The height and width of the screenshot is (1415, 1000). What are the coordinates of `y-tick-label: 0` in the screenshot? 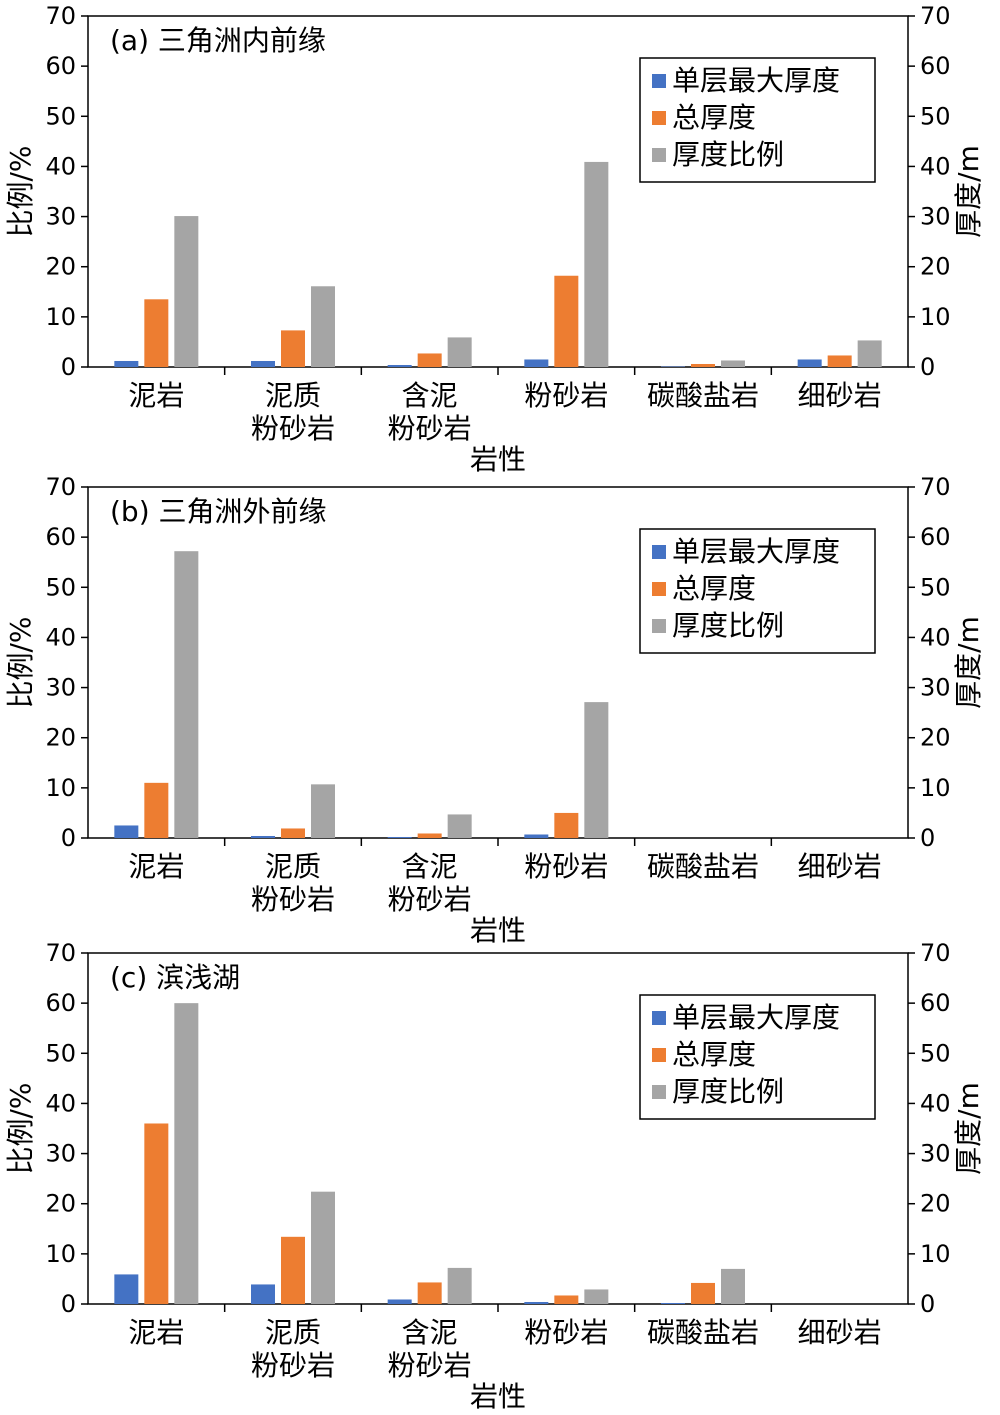 It's located at (68, 367).